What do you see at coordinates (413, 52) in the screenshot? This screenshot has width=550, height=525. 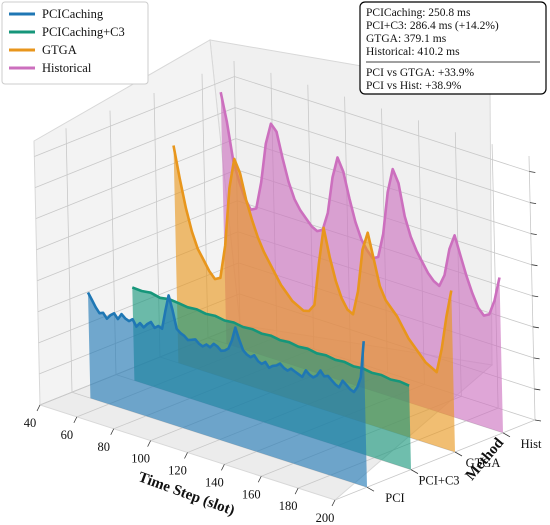 I see `stats-line: Historical: 410.2 ms` at bounding box center [413, 52].